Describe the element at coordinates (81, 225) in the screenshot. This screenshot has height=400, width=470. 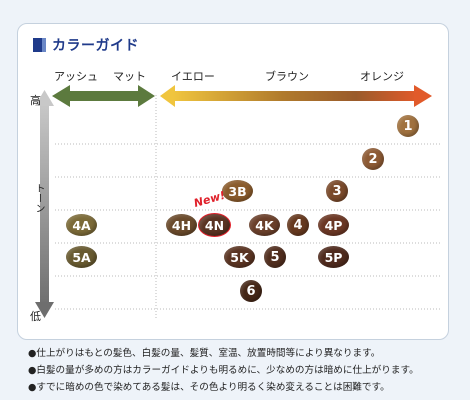
I see `chip-4a: 4A` at that location.